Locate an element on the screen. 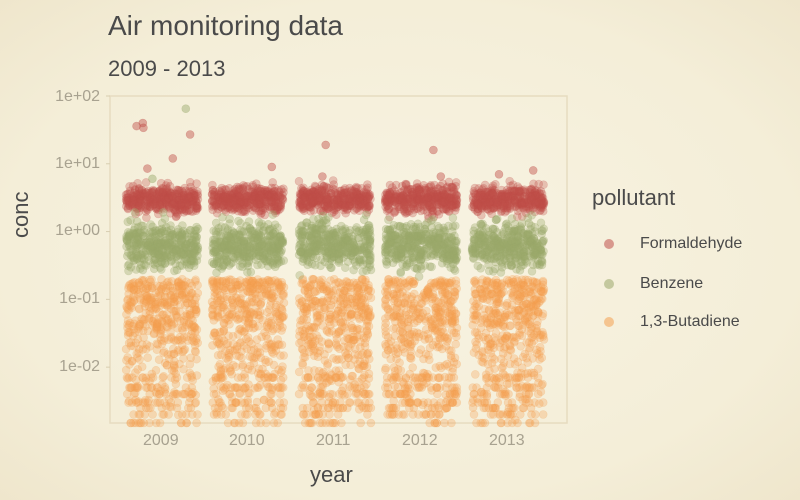  outlier-point is located at coordinates (499, 174).